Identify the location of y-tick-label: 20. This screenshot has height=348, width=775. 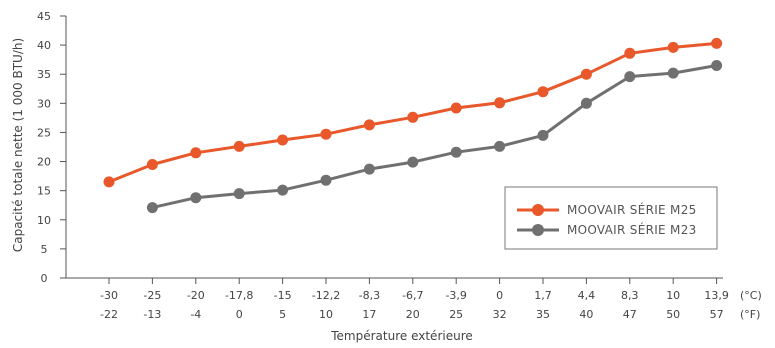
(44, 162).